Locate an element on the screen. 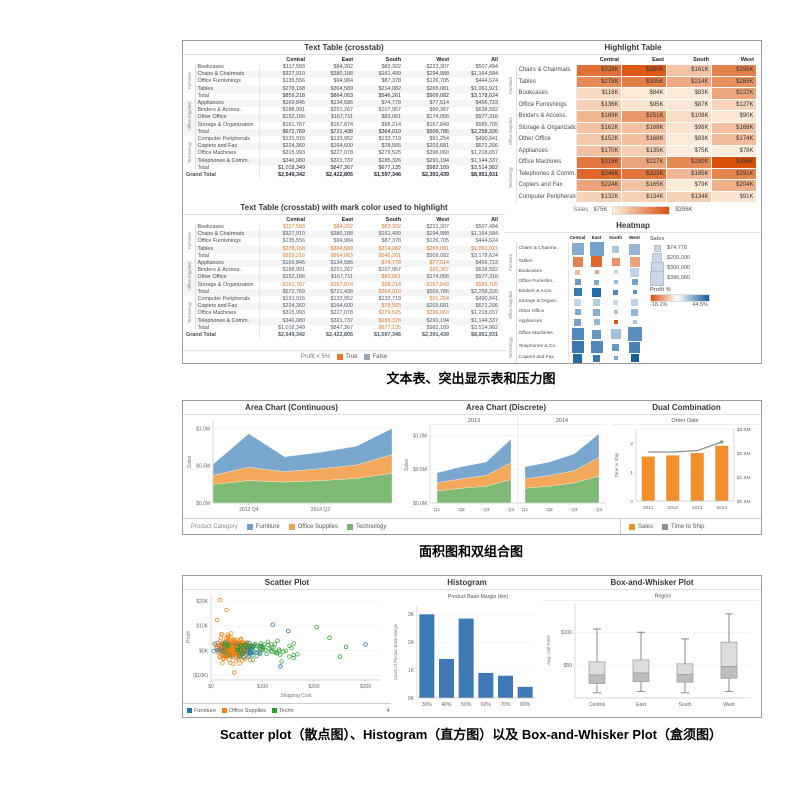 This screenshot has width=800, height=800. highlight-cell: $224K is located at coordinates (598, 185).